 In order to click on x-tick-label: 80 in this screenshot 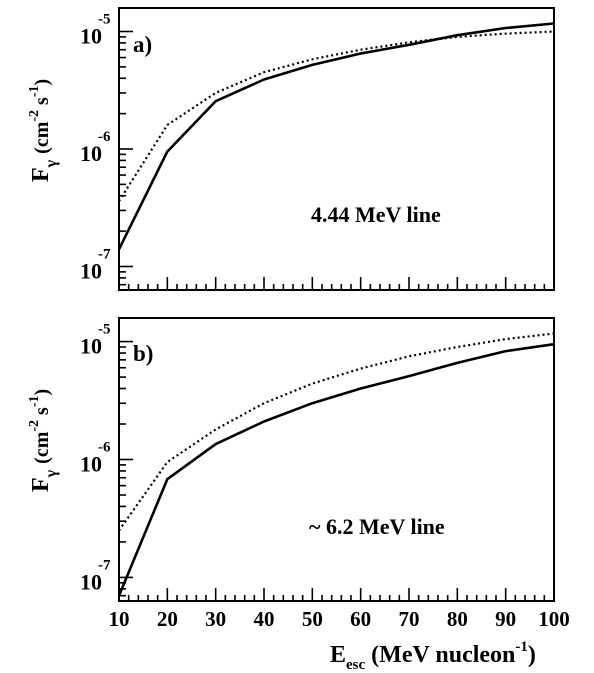, I will do `click(457, 619)`.